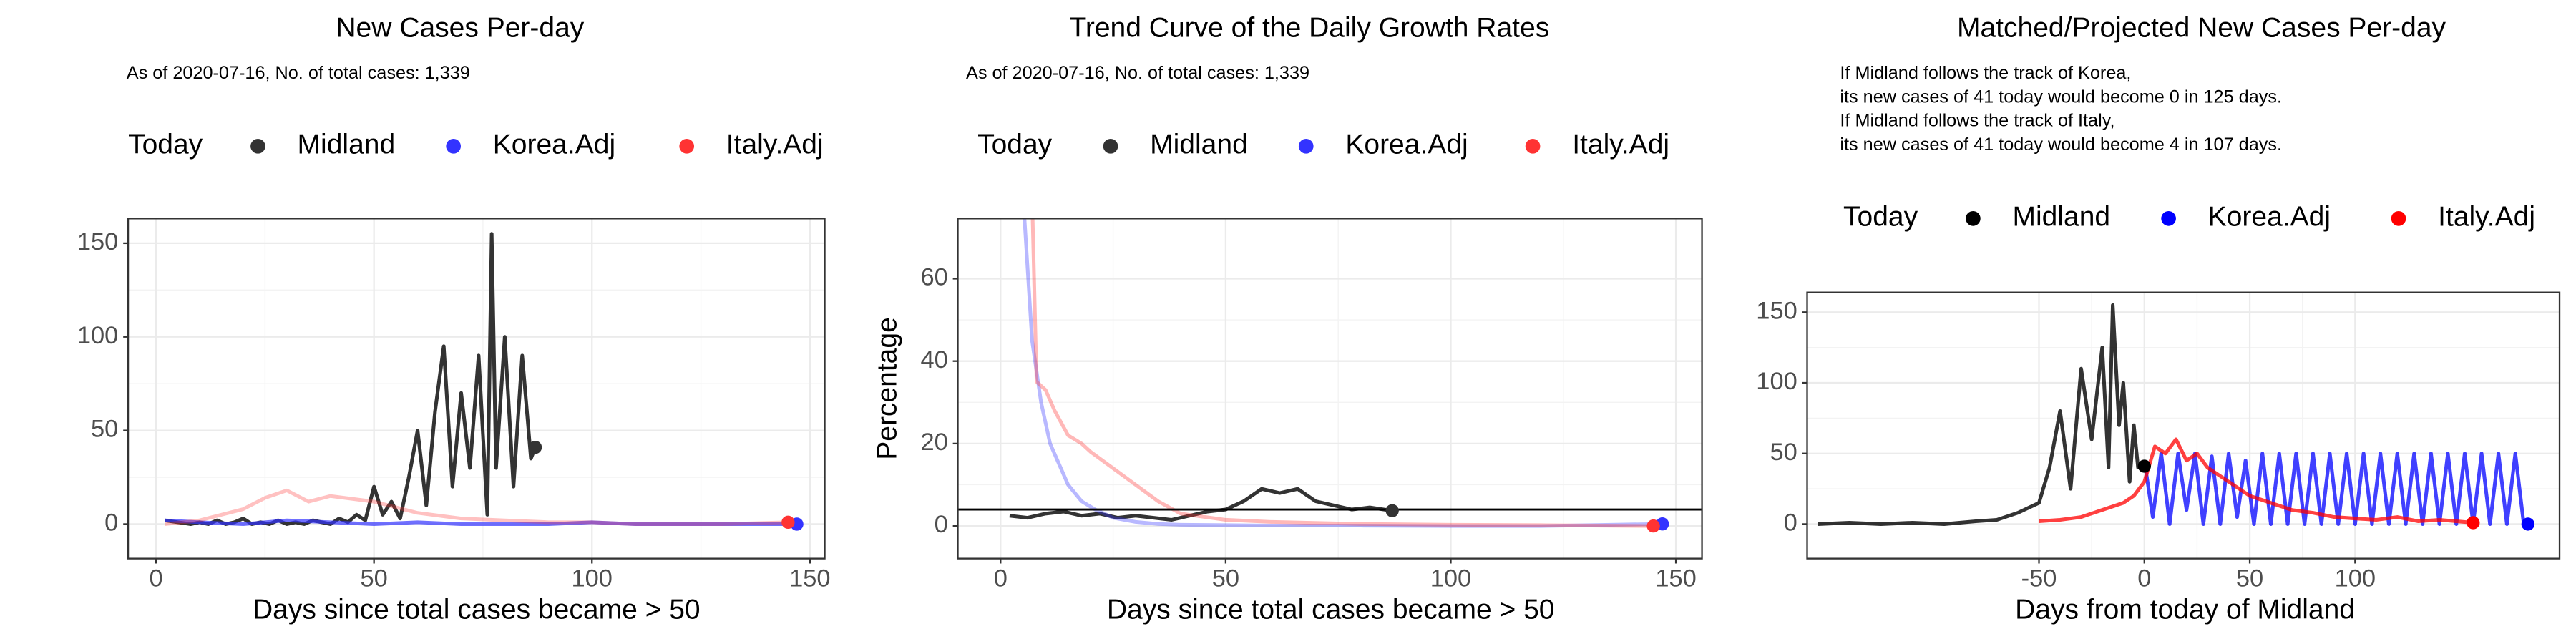 The width and height of the screenshot is (2576, 644). I want to click on annotation: If Midland follows the track of Korea,, so click(1985, 73).